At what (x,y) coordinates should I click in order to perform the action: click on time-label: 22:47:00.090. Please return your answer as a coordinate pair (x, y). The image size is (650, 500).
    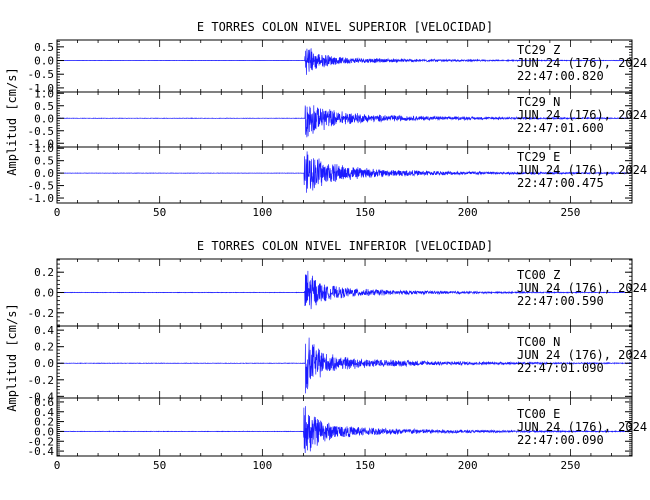
    Looking at the image, I should click on (560, 440).